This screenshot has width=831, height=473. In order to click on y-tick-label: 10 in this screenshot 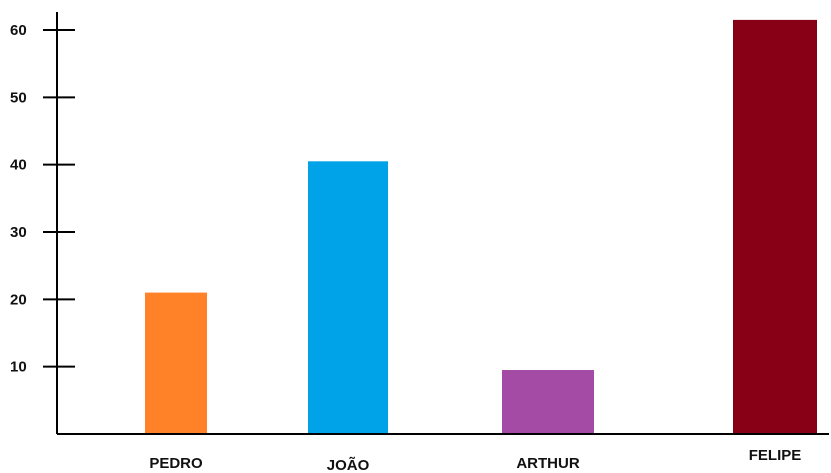, I will do `click(18, 367)`.